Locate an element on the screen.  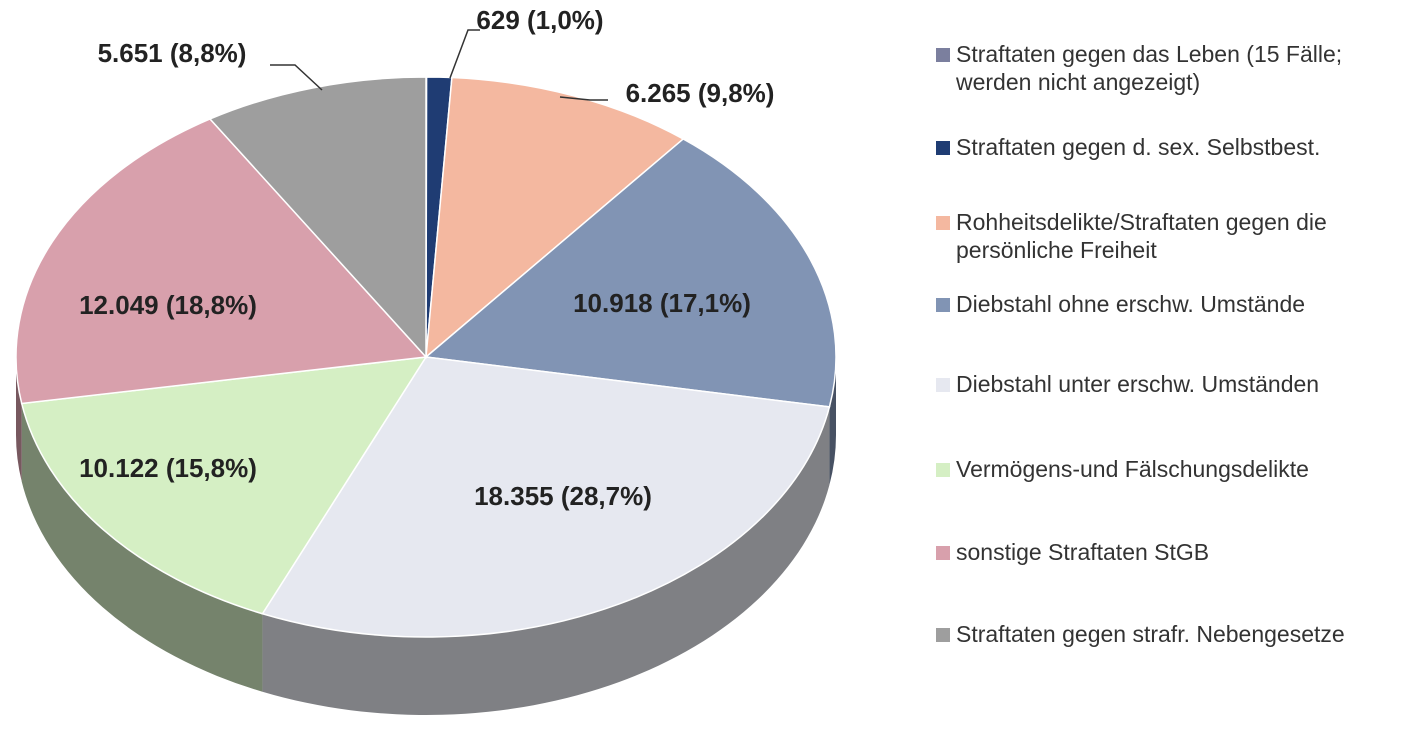
legend-item: Vermögens-und Fälschungsdelikte is located at coordinates (1169, 469).